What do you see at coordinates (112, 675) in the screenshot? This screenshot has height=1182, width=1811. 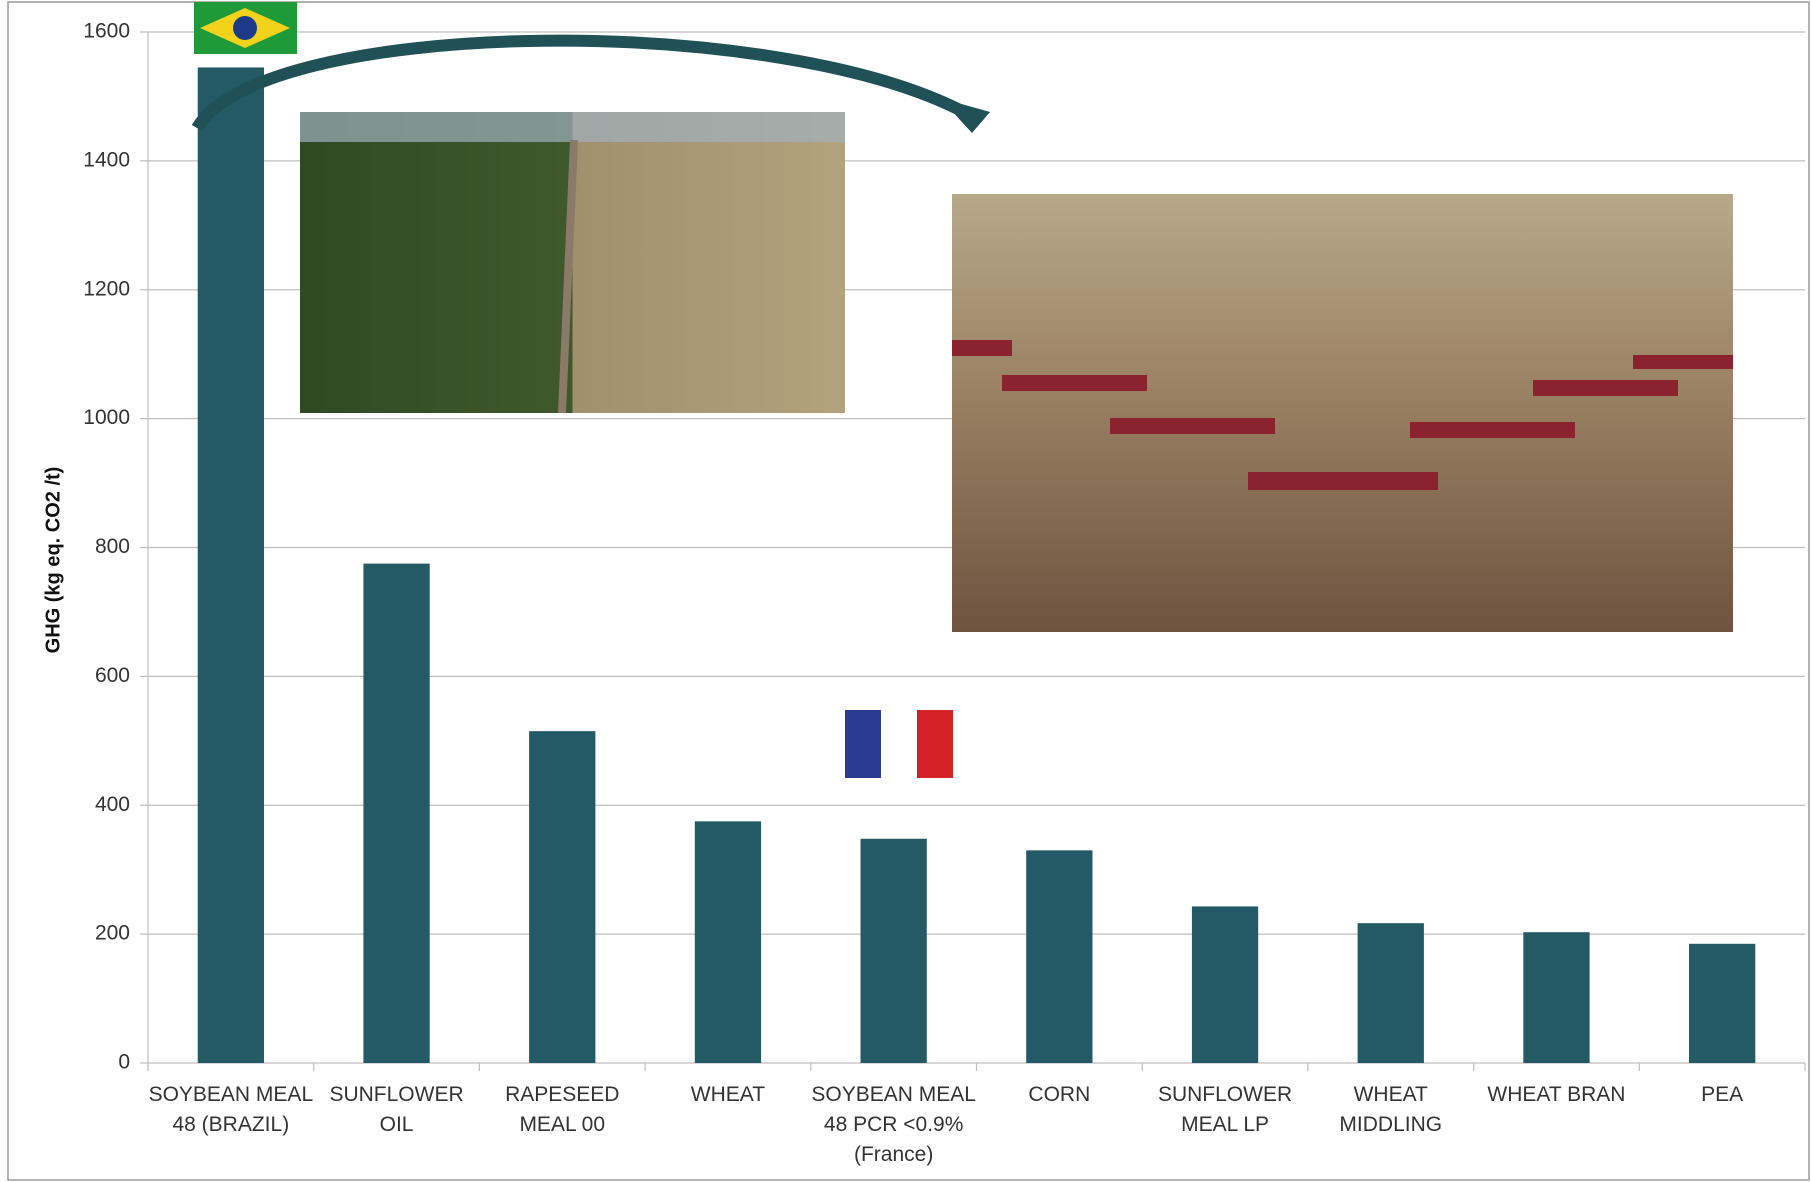 I see `y-tick-label: 600` at bounding box center [112, 675].